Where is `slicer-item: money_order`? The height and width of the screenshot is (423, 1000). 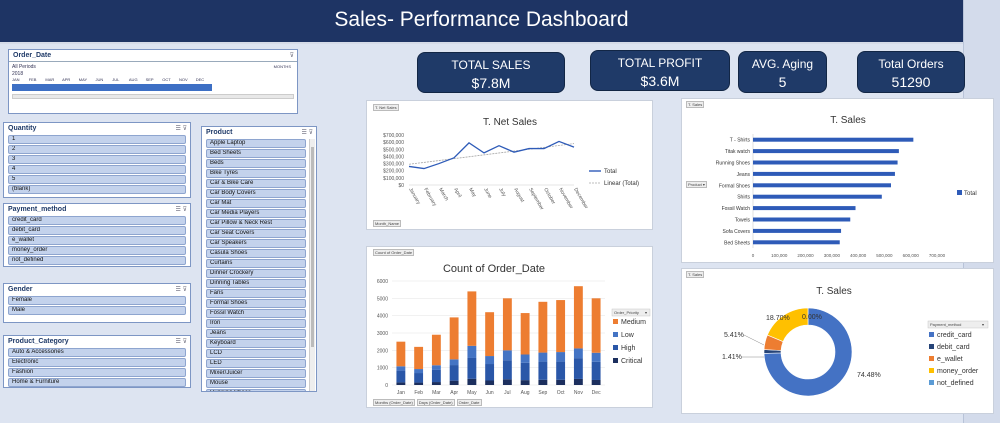
slicer-item: money_order is located at coordinates (97, 250).